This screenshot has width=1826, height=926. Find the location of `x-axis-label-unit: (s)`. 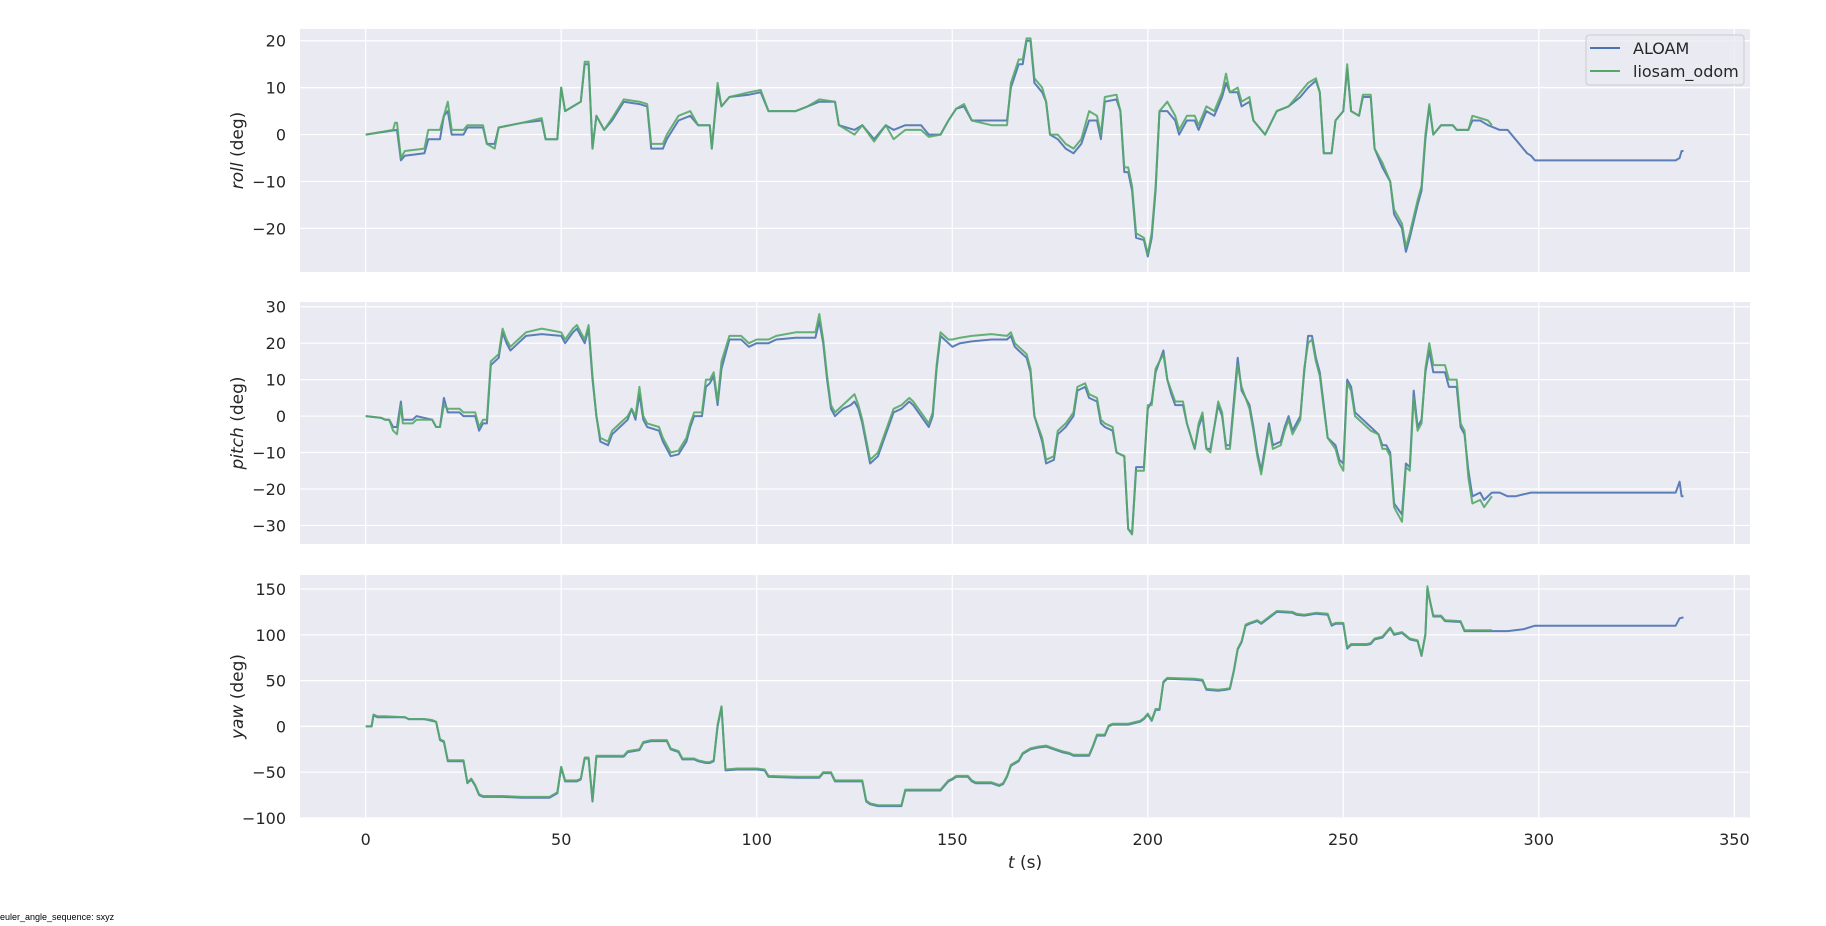

x-axis-label-unit: (s) is located at coordinates (1029, 863).